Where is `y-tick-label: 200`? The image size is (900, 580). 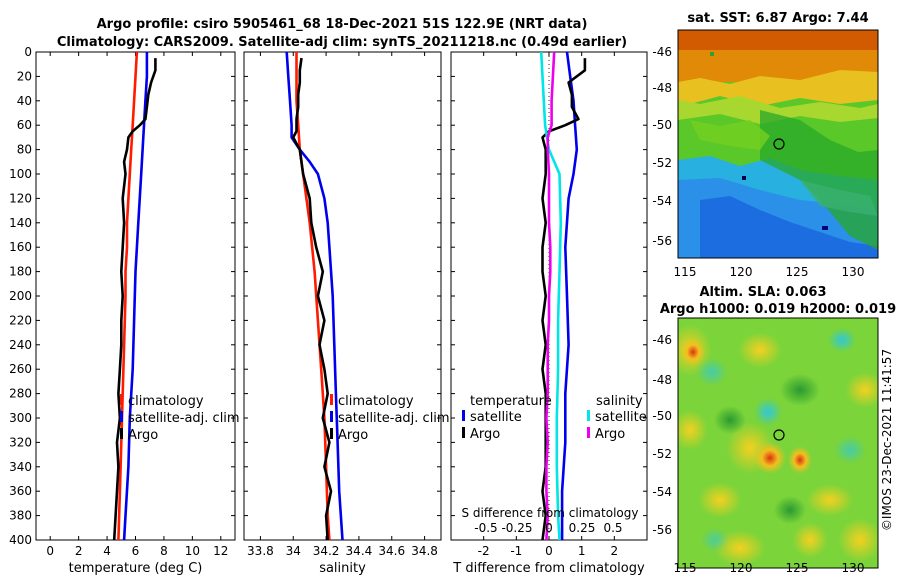
y-tick-label: 200 is located at coordinates (20, 296).